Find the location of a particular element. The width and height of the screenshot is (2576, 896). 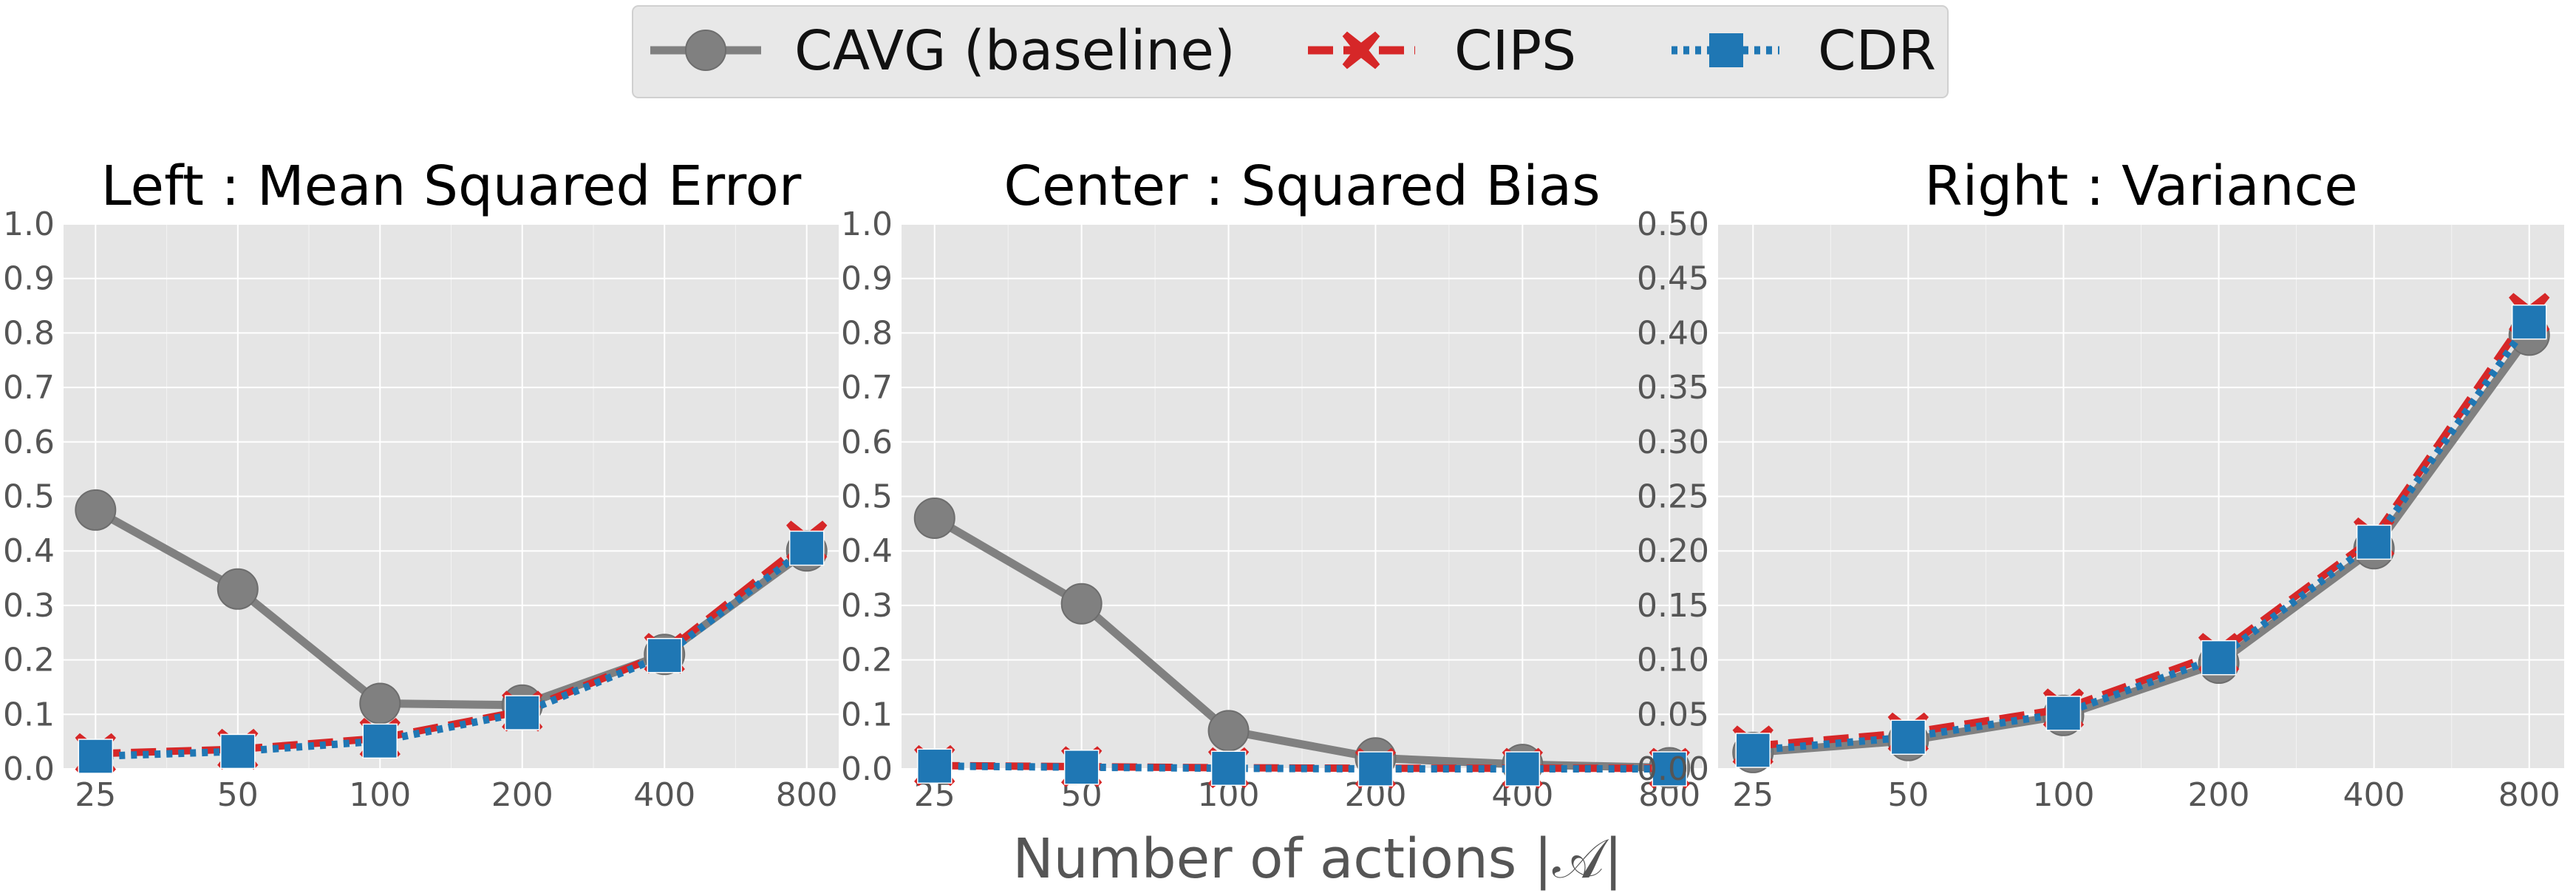

panel-1-y-tick-label: 0.7 is located at coordinates (29, 388).